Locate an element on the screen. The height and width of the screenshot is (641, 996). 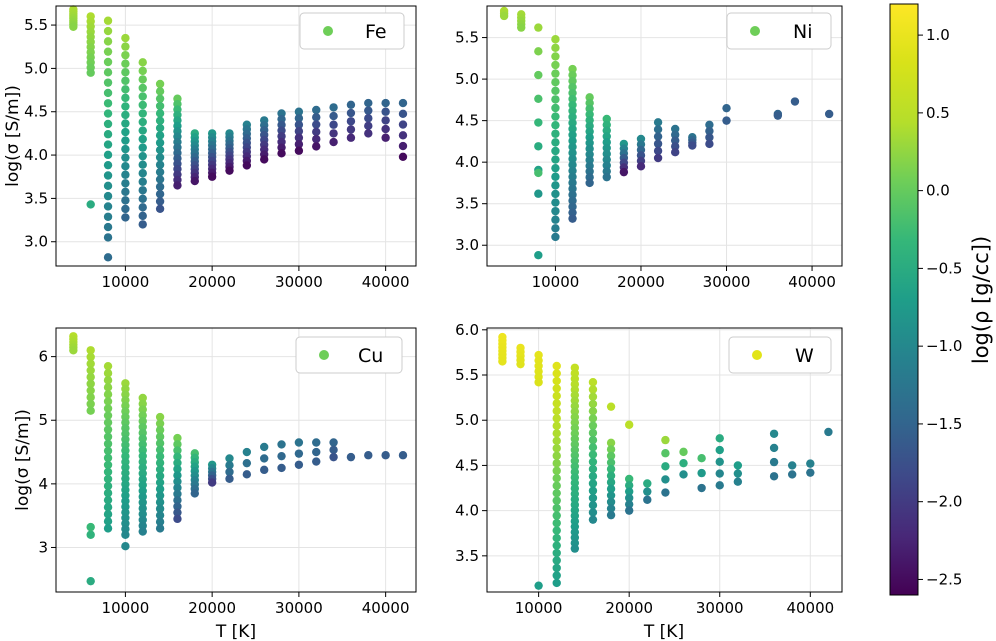
y-tick-label: 4.5 is located at coordinates (467, 121).